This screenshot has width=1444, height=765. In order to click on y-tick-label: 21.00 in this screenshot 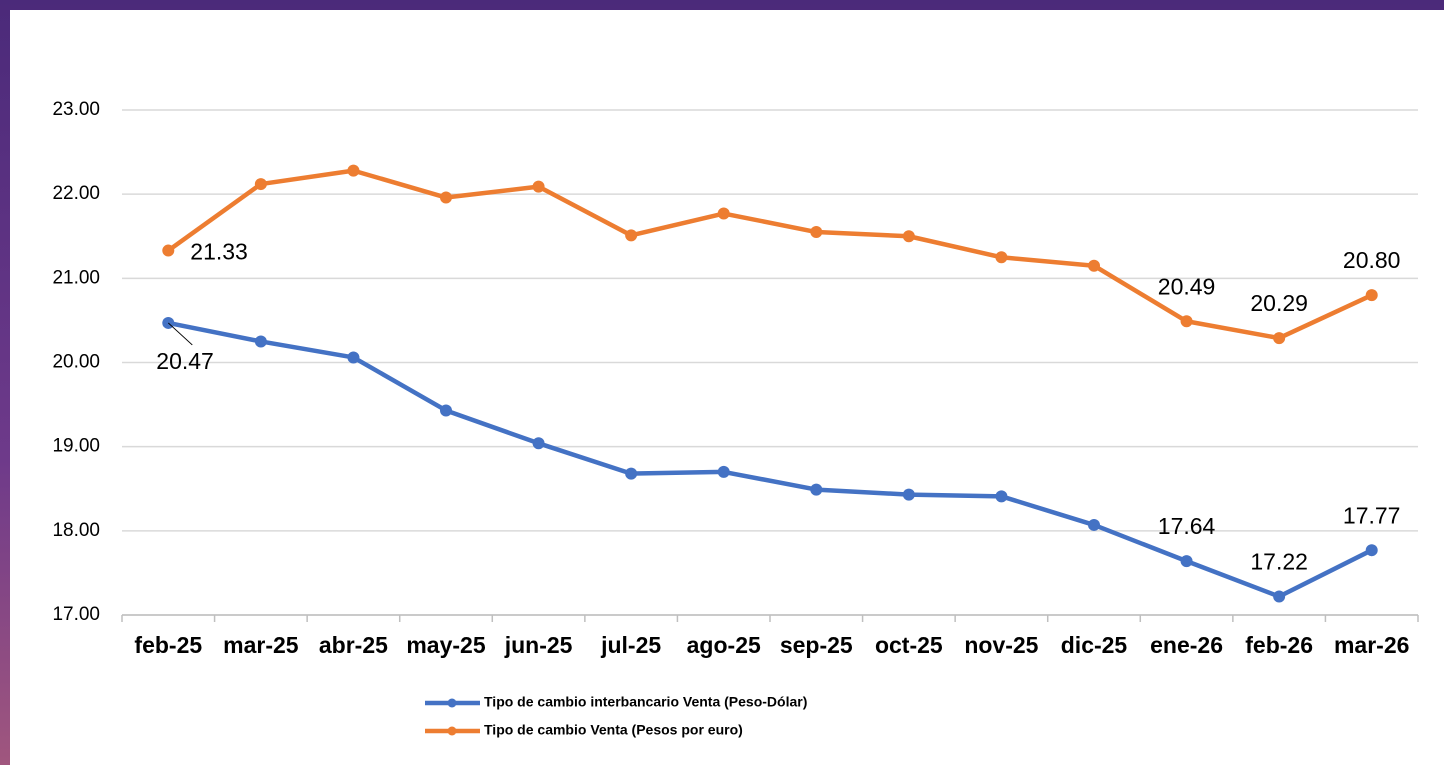, I will do `click(76, 277)`.